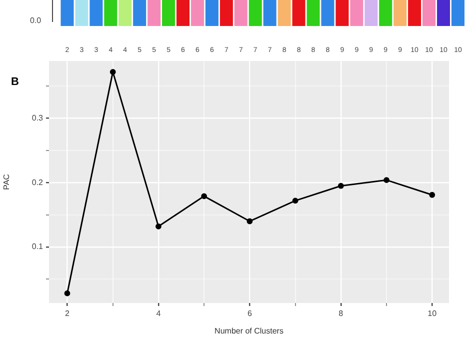 Image resolution: width=474 pixels, height=338 pixels. I want to click on x-tick-label: 8, so click(341, 313).